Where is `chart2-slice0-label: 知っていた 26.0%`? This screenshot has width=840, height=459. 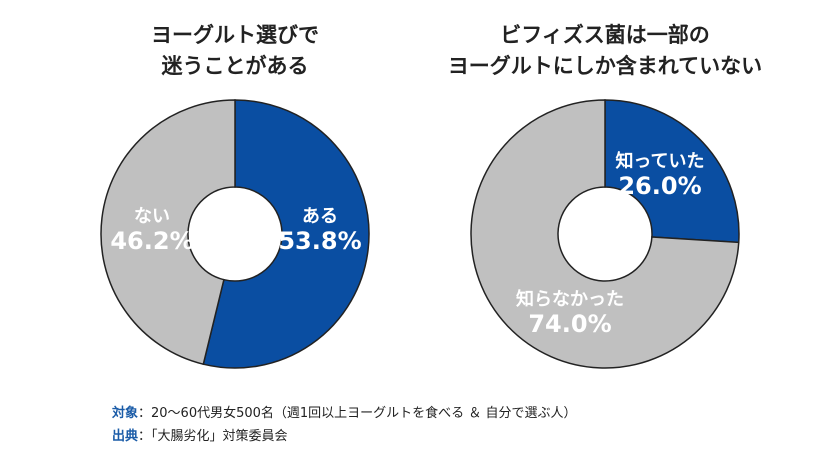
chart2-slice0-label: 知っていた 26.0% is located at coordinates (660, 175).